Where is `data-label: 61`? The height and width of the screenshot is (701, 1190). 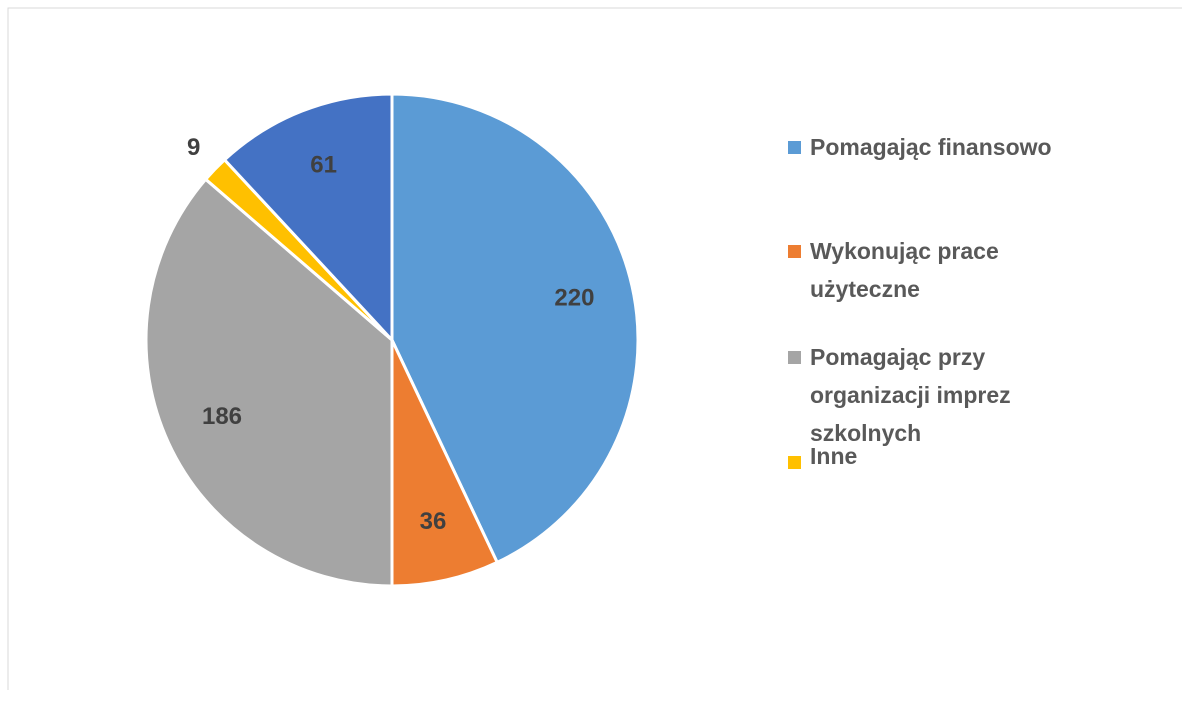 data-label: 61 is located at coordinates (323, 164).